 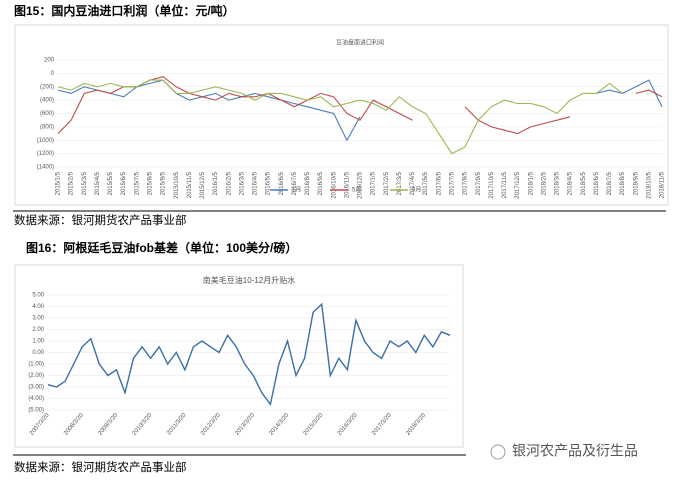 I want to click on y-tick-label: (1.00), so click(x=36, y=365).